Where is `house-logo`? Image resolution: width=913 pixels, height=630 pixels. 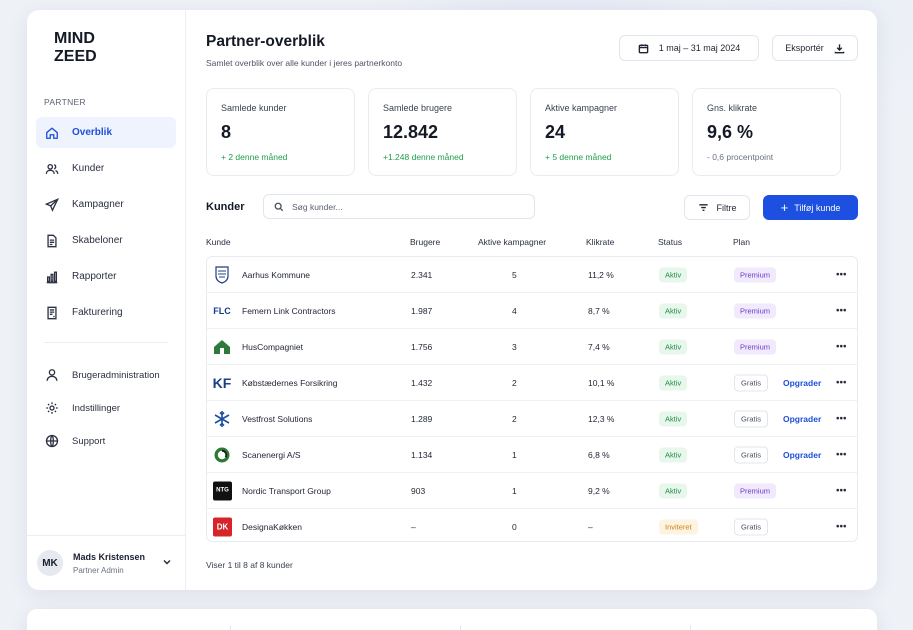
house-logo is located at coordinates (222, 347).